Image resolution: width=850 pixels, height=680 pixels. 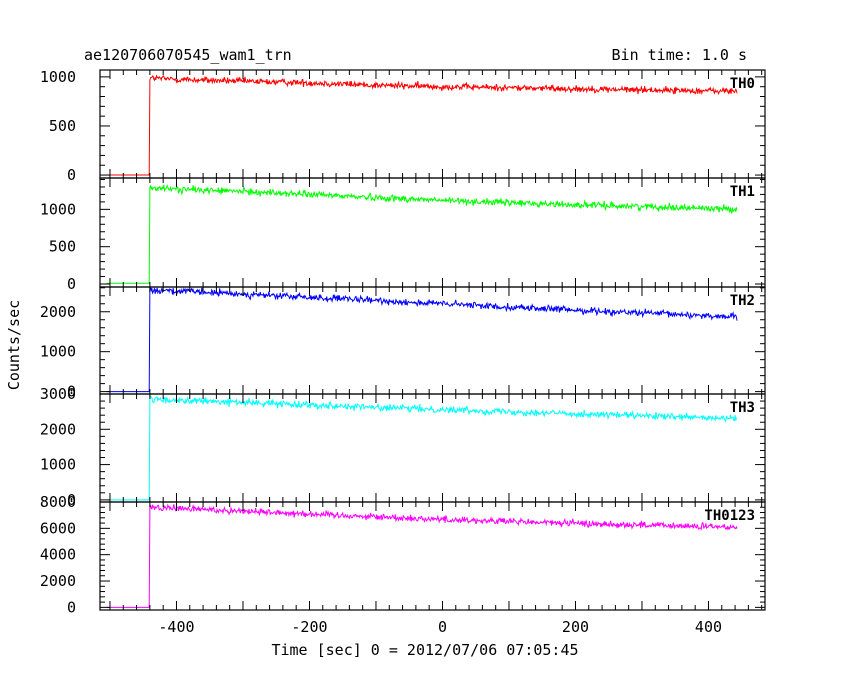 What do you see at coordinates (422, 234) in the screenshot?
I see `series-line-th1` at bounding box center [422, 234].